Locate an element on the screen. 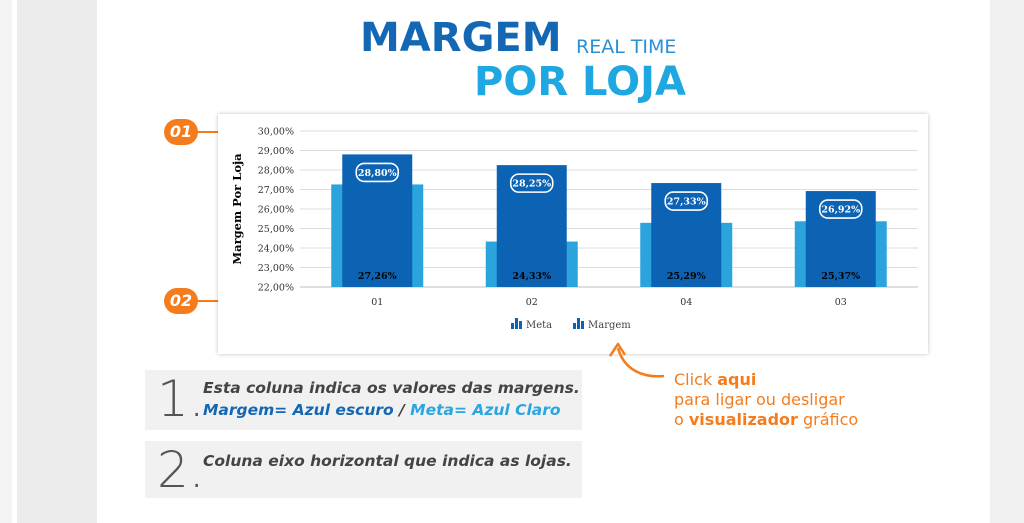 This screenshot has height=523, width=1024. note-number-1: 1. is located at coordinates (181, 399).